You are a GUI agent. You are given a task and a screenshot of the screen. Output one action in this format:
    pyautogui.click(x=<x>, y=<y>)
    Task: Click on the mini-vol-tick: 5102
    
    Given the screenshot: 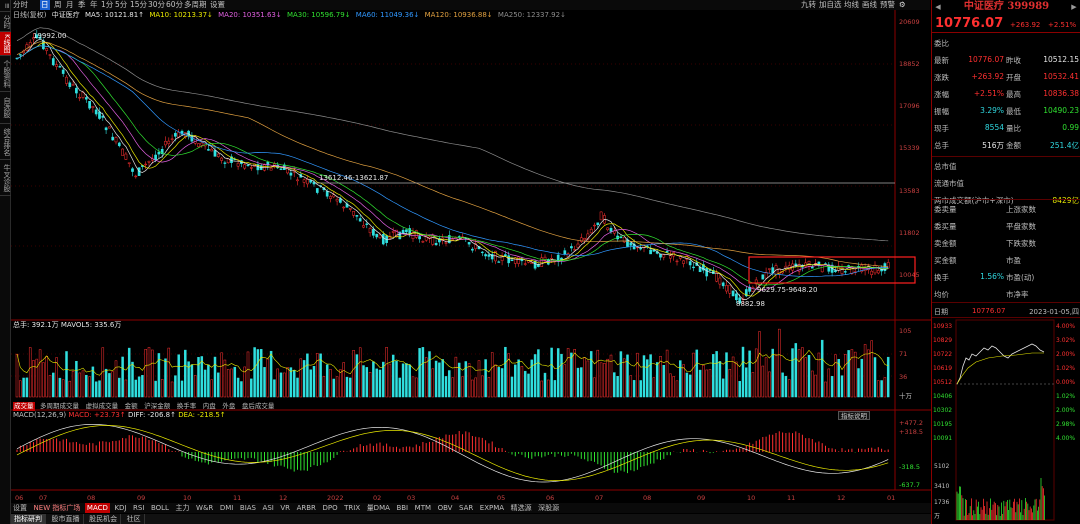 What is the action you would take?
    pyautogui.click(x=941, y=466)
    